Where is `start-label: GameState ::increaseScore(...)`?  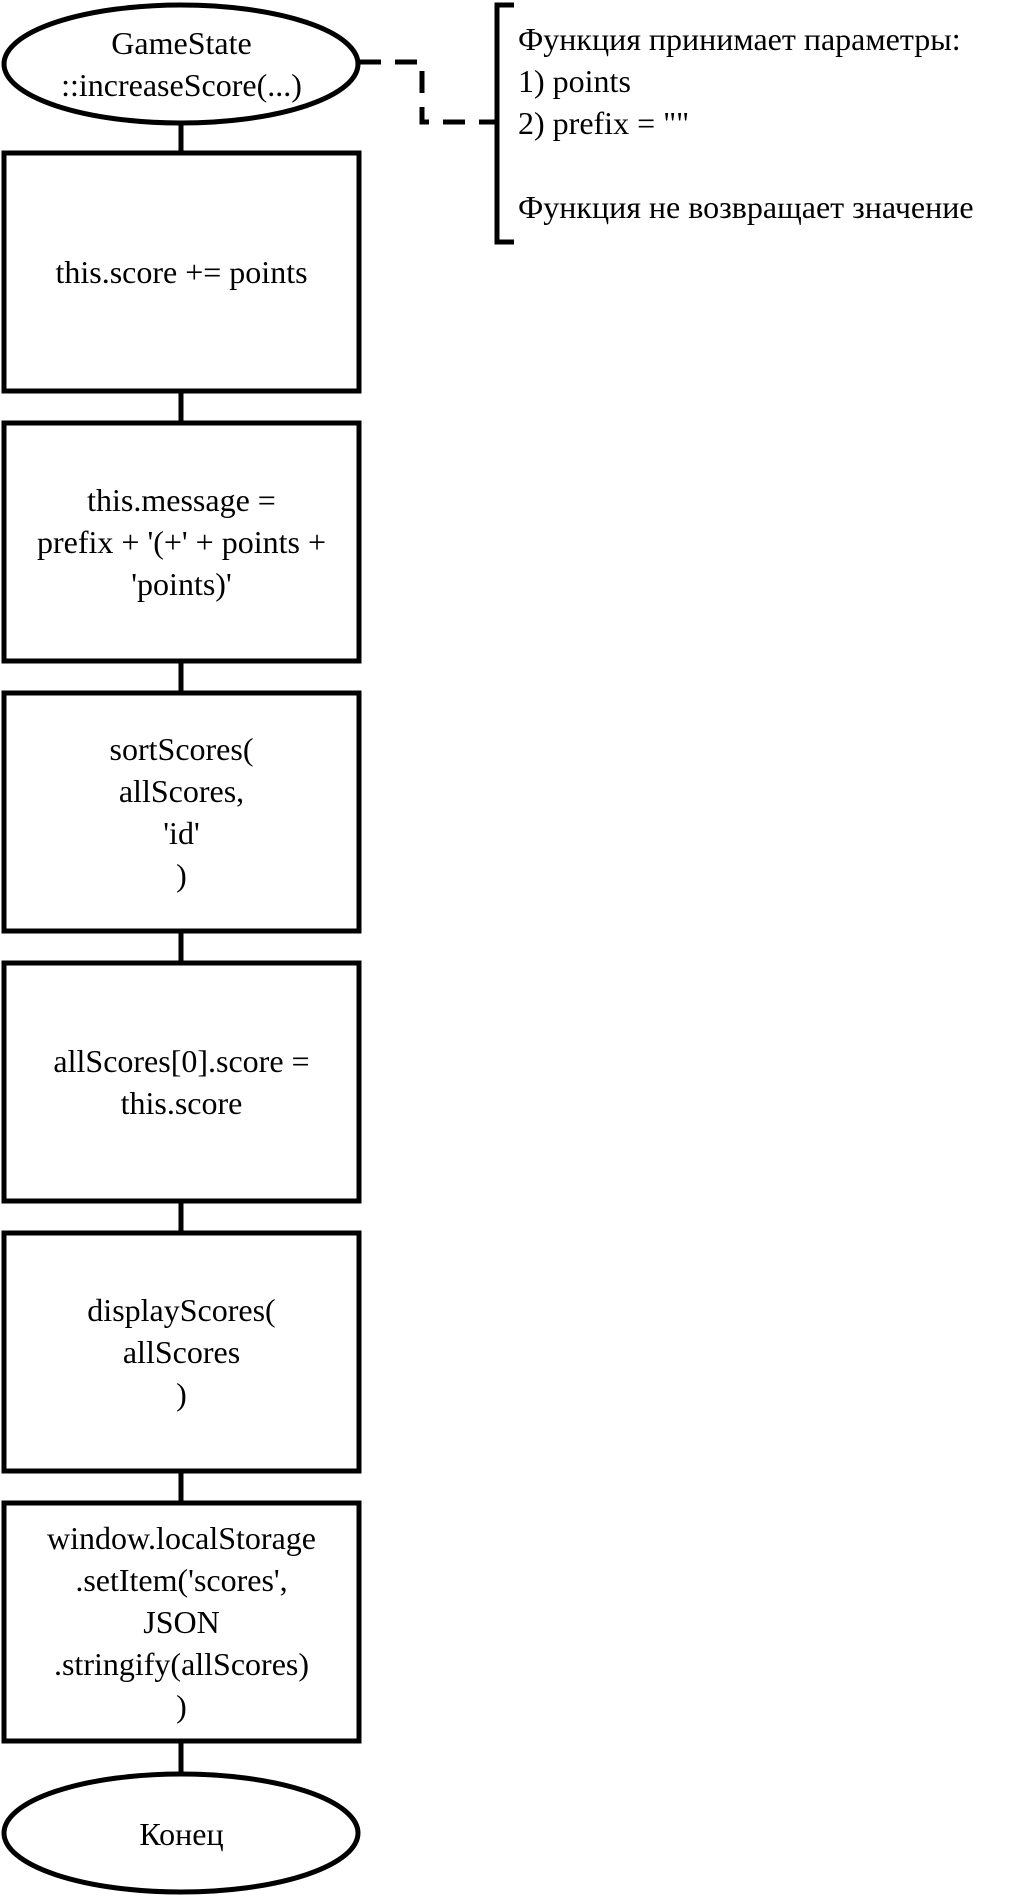
start-label: GameState ::increaseScore(...) is located at coordinates (181, 64).